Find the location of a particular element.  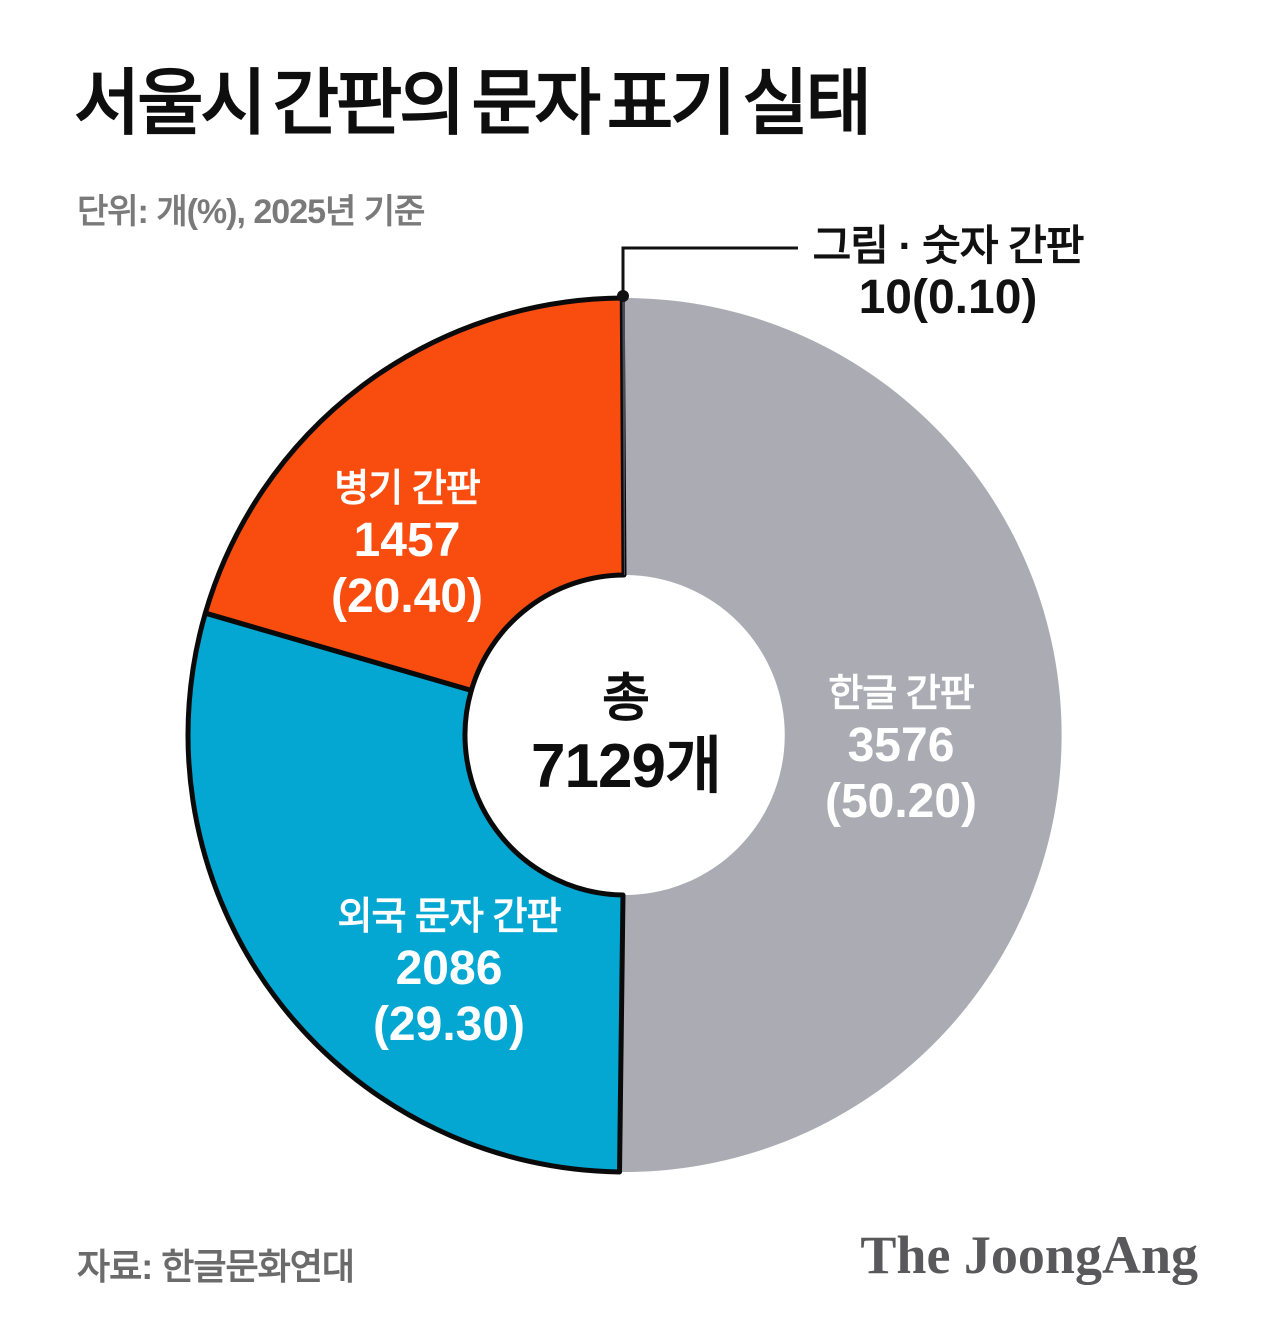

label-picture-number: 그림 · 숫자 간판 10(0.10) is located at coordinates (948, 274).